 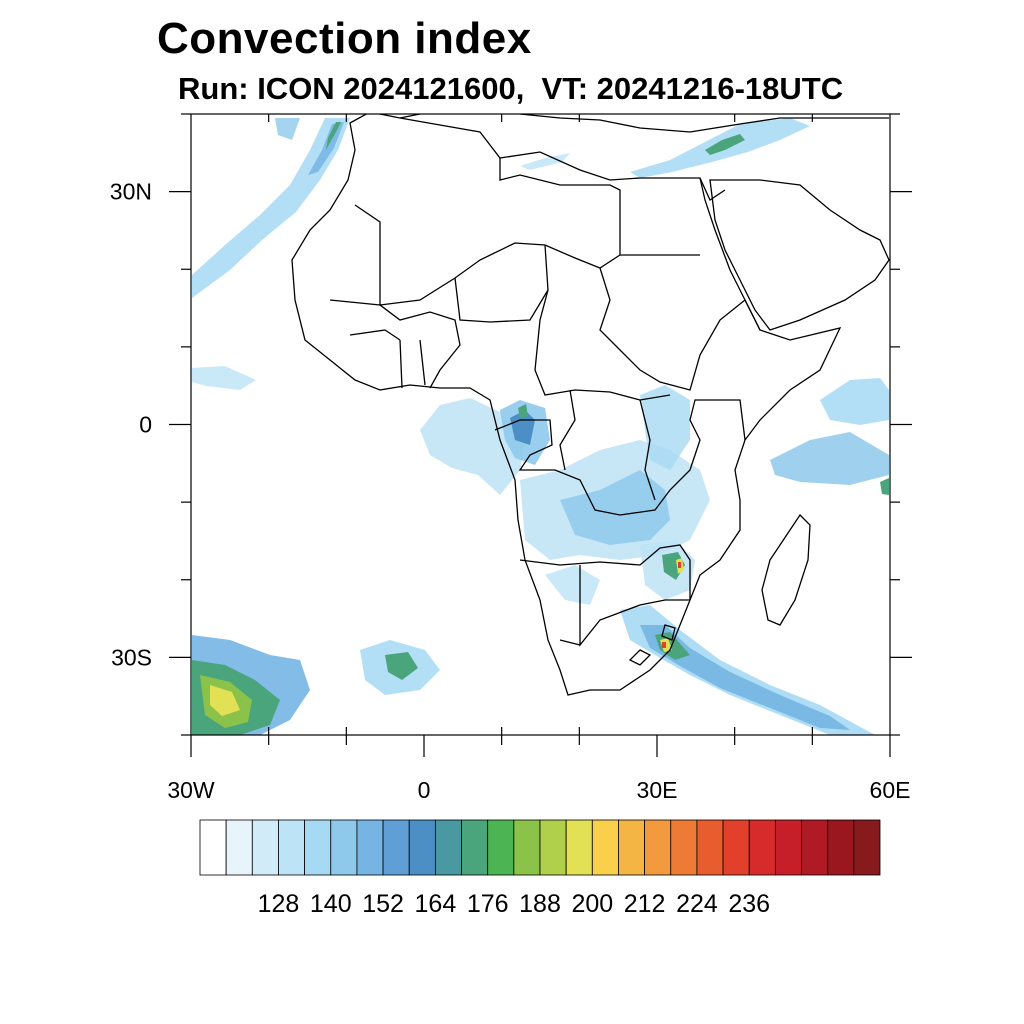 I want to click on arabia-coastline, so click(x=799, y=255).